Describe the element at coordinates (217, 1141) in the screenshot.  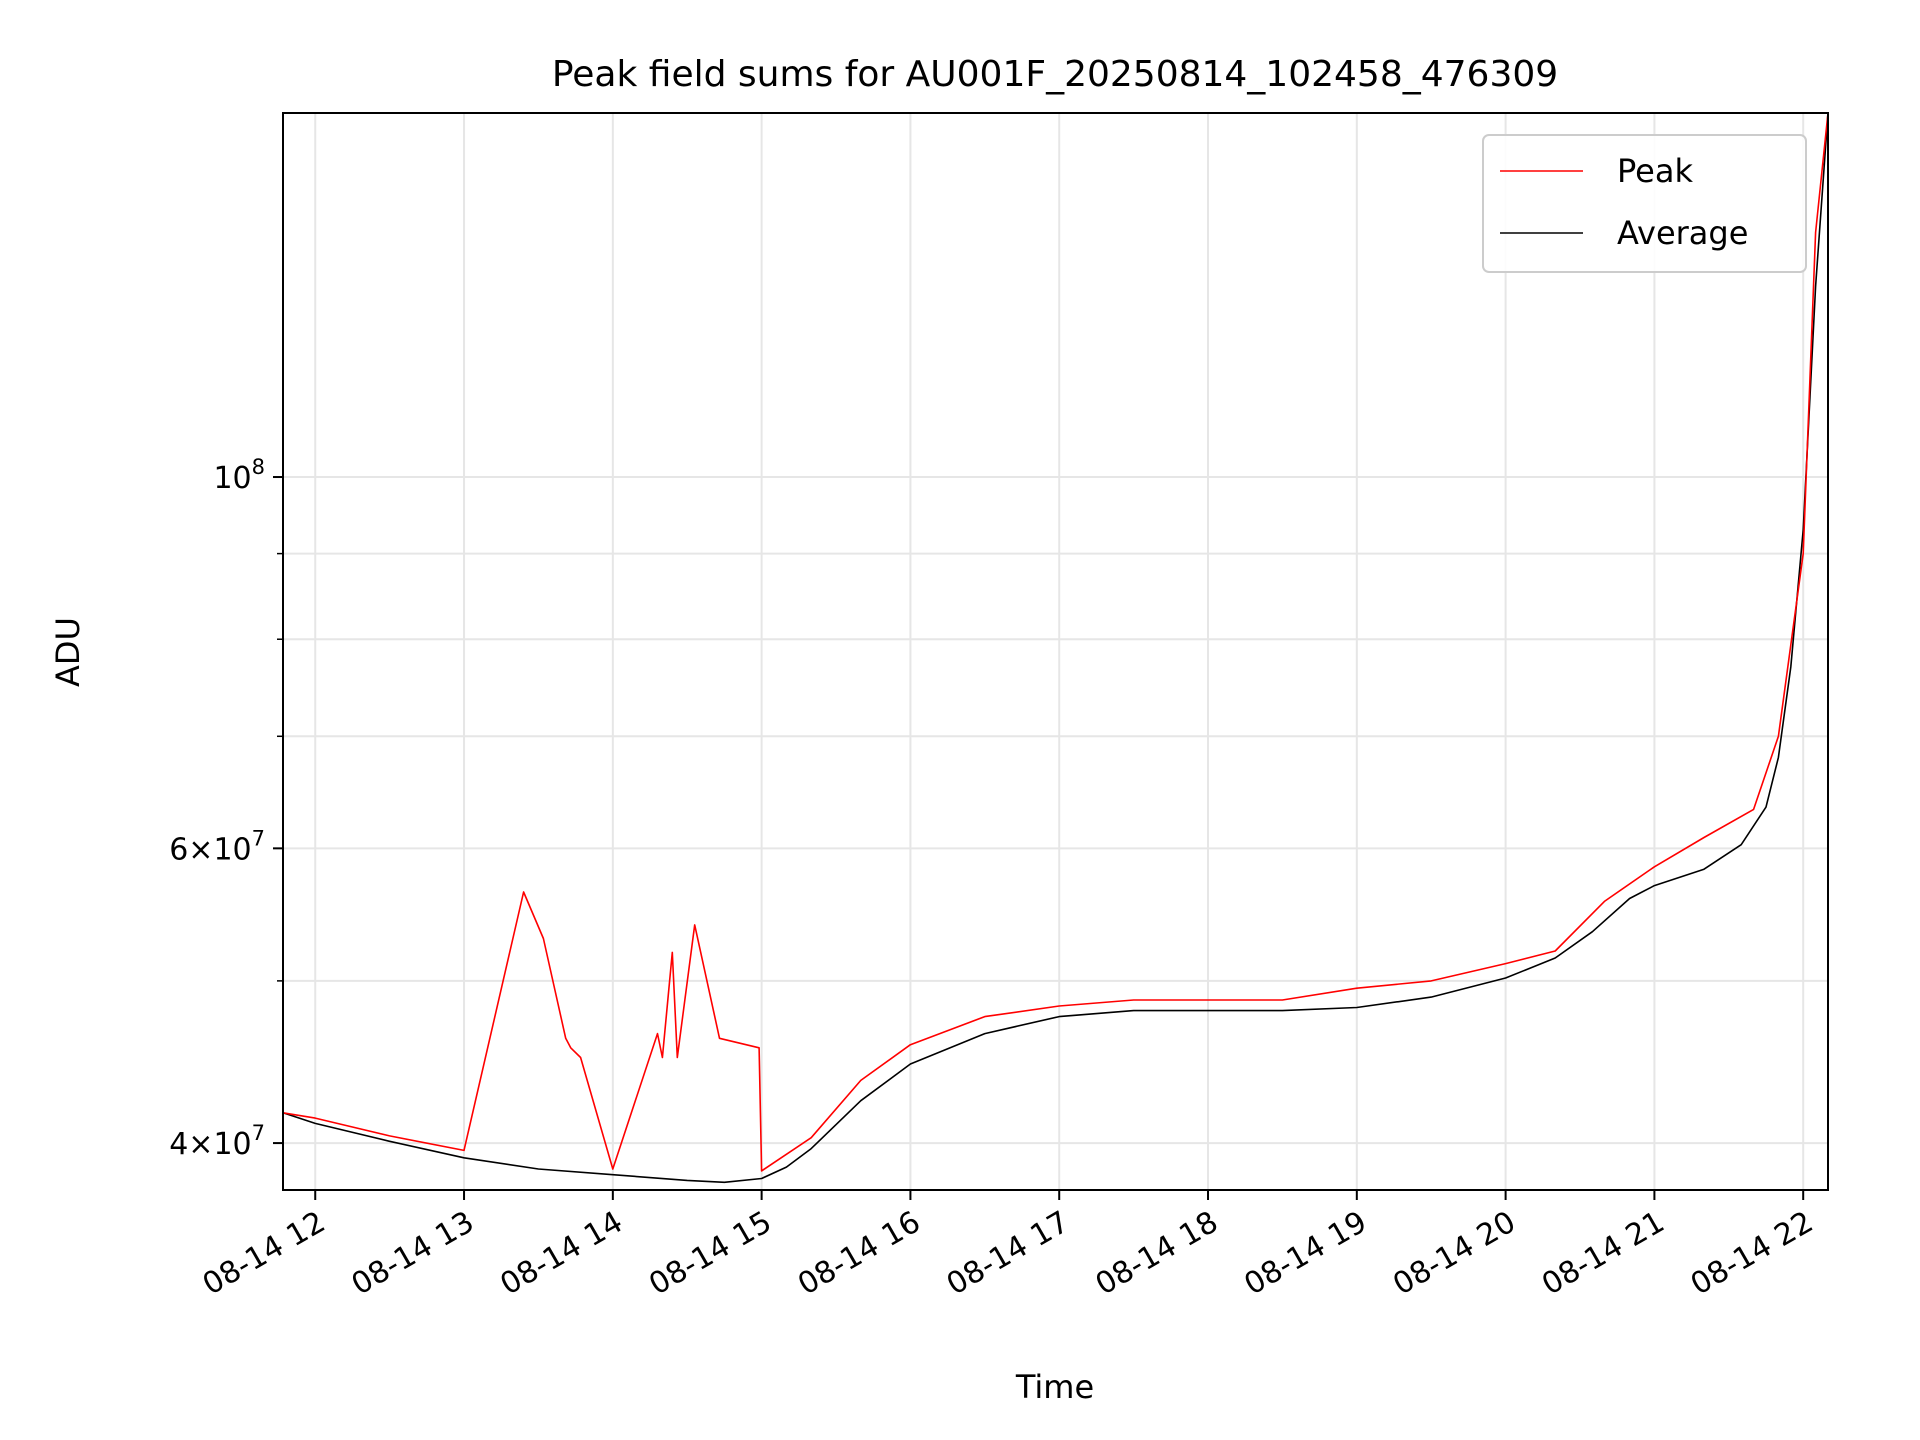
I see `y-tick-label: 4×107` at that location.